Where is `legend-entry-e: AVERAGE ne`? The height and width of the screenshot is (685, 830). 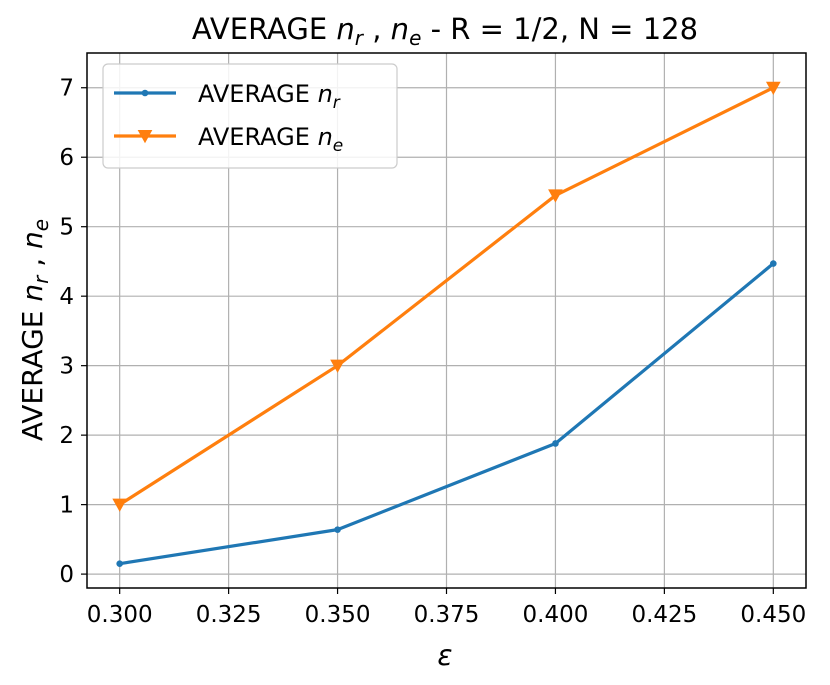 legend-entry-e: AVERAGE ne is located at coordinates (228, 139).